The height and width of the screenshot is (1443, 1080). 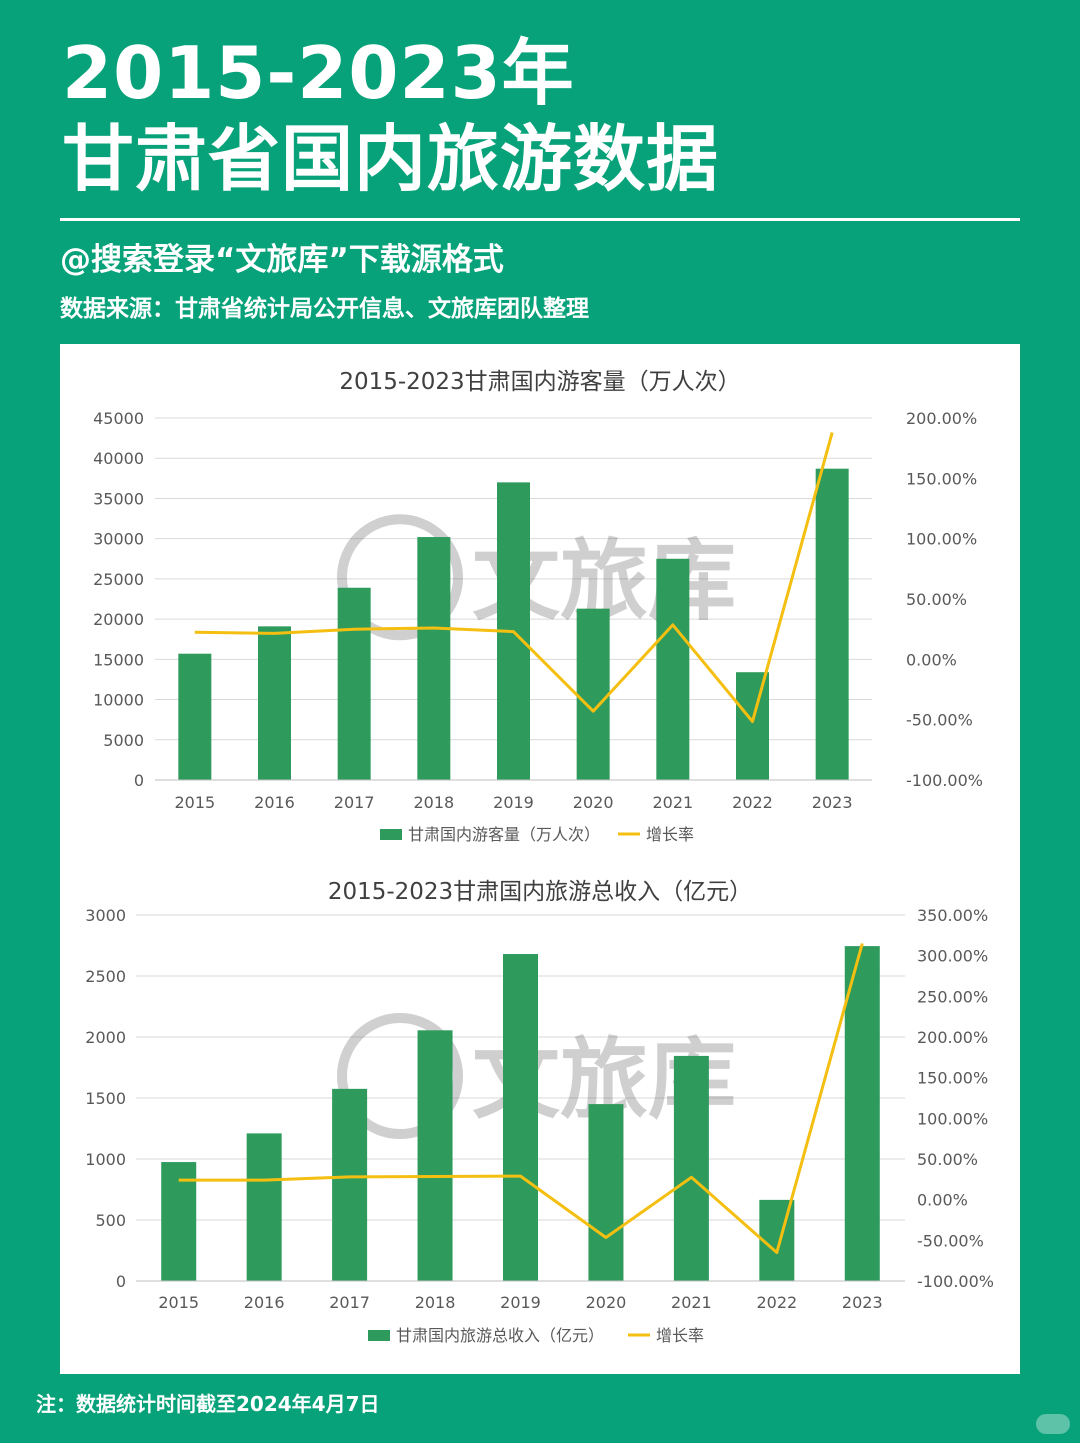 I want to click on y-tick-label: 1500, so click(x=105, y=1098).